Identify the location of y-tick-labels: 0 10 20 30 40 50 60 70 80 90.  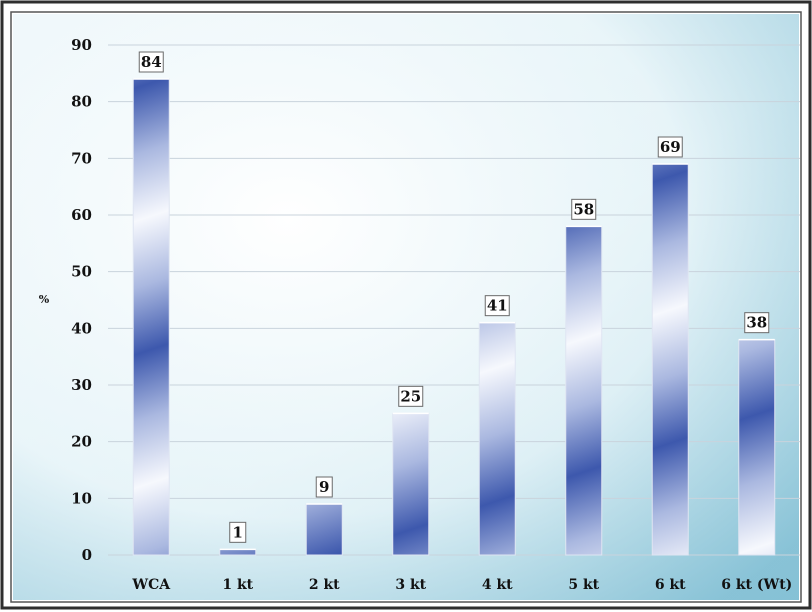
(81, 300).